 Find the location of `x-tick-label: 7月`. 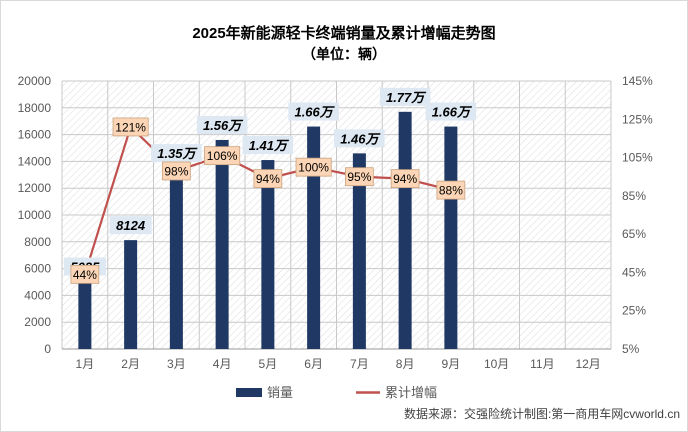

x-tick-label: 7月 is located at coordinates (359, 364).